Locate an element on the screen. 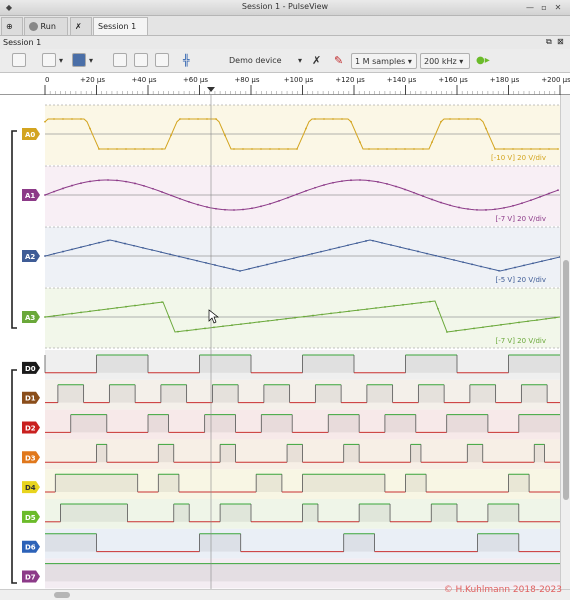  channel-d2-badge is located at coordinates (31, 427).